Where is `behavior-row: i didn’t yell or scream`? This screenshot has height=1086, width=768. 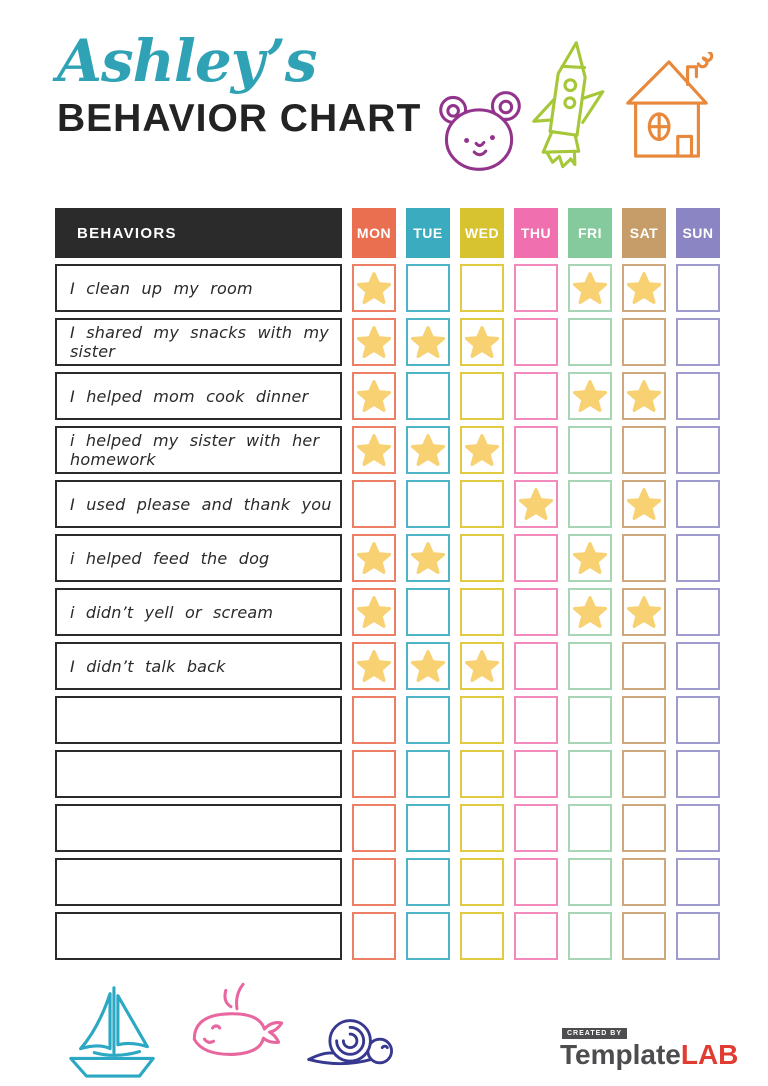 behavior-row: i didn’t yell or scream is located at coordinates (388, 612).